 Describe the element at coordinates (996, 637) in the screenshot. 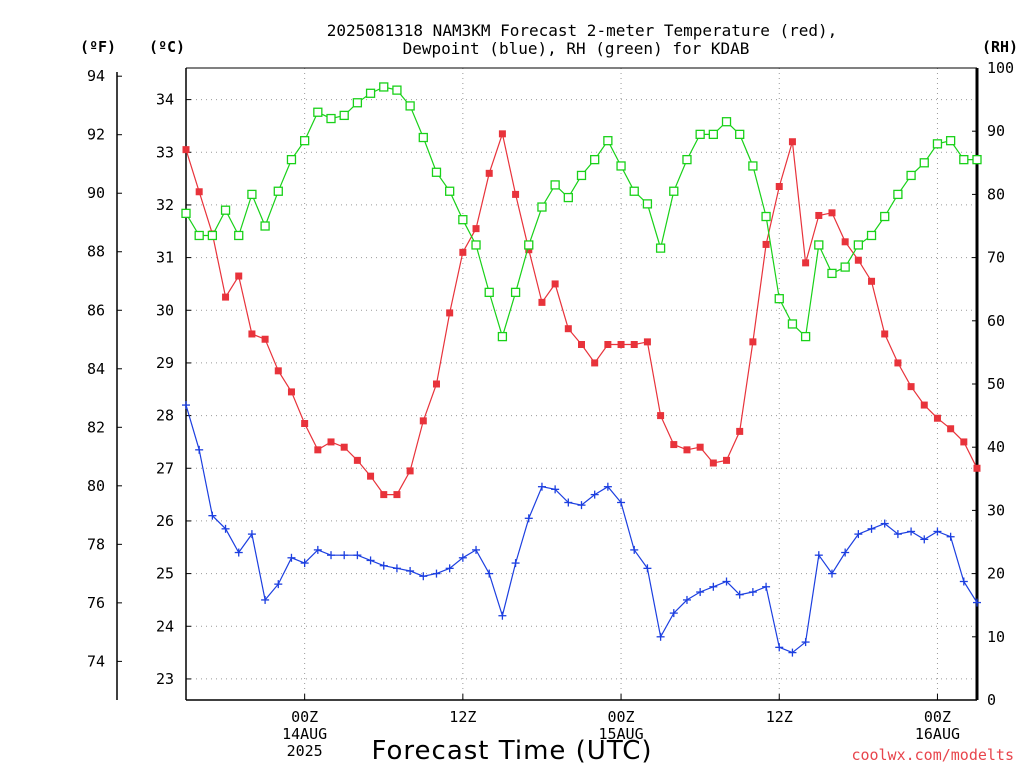

I see `rh-tick-label: 10` at that location.